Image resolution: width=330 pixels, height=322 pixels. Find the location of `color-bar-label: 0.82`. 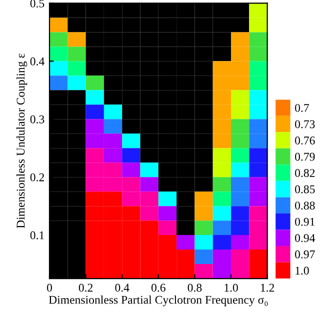

color-bar-label: 0.82 is located at coordinates (305, 173).